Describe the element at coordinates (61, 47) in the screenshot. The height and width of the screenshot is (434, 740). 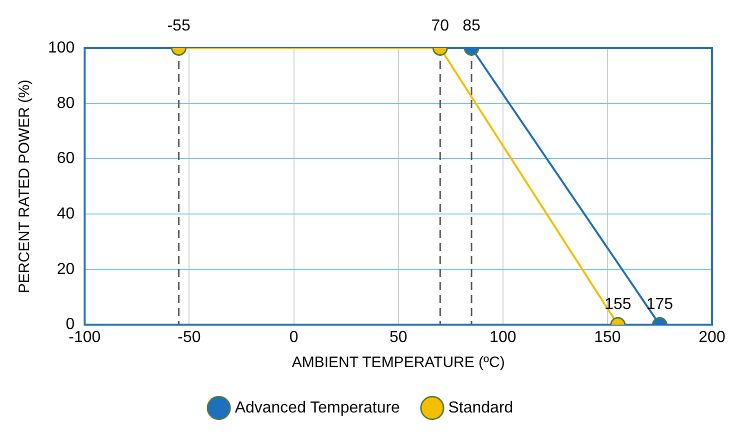
I see `y-tick-label: 100` at that location.